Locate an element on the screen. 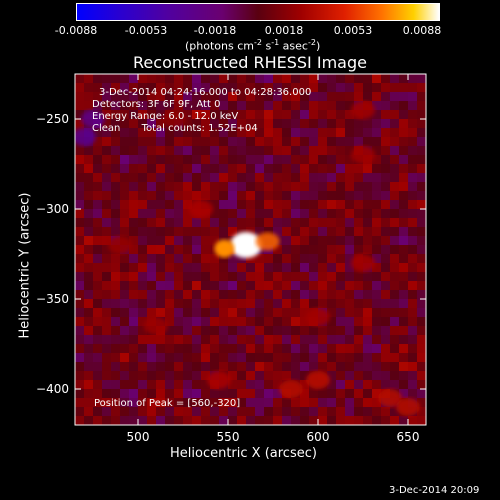 The image size is (500, 500). detectors-text: Detectors: 3F 6F 9F, Att 0 is located at coordinates (156, 104).